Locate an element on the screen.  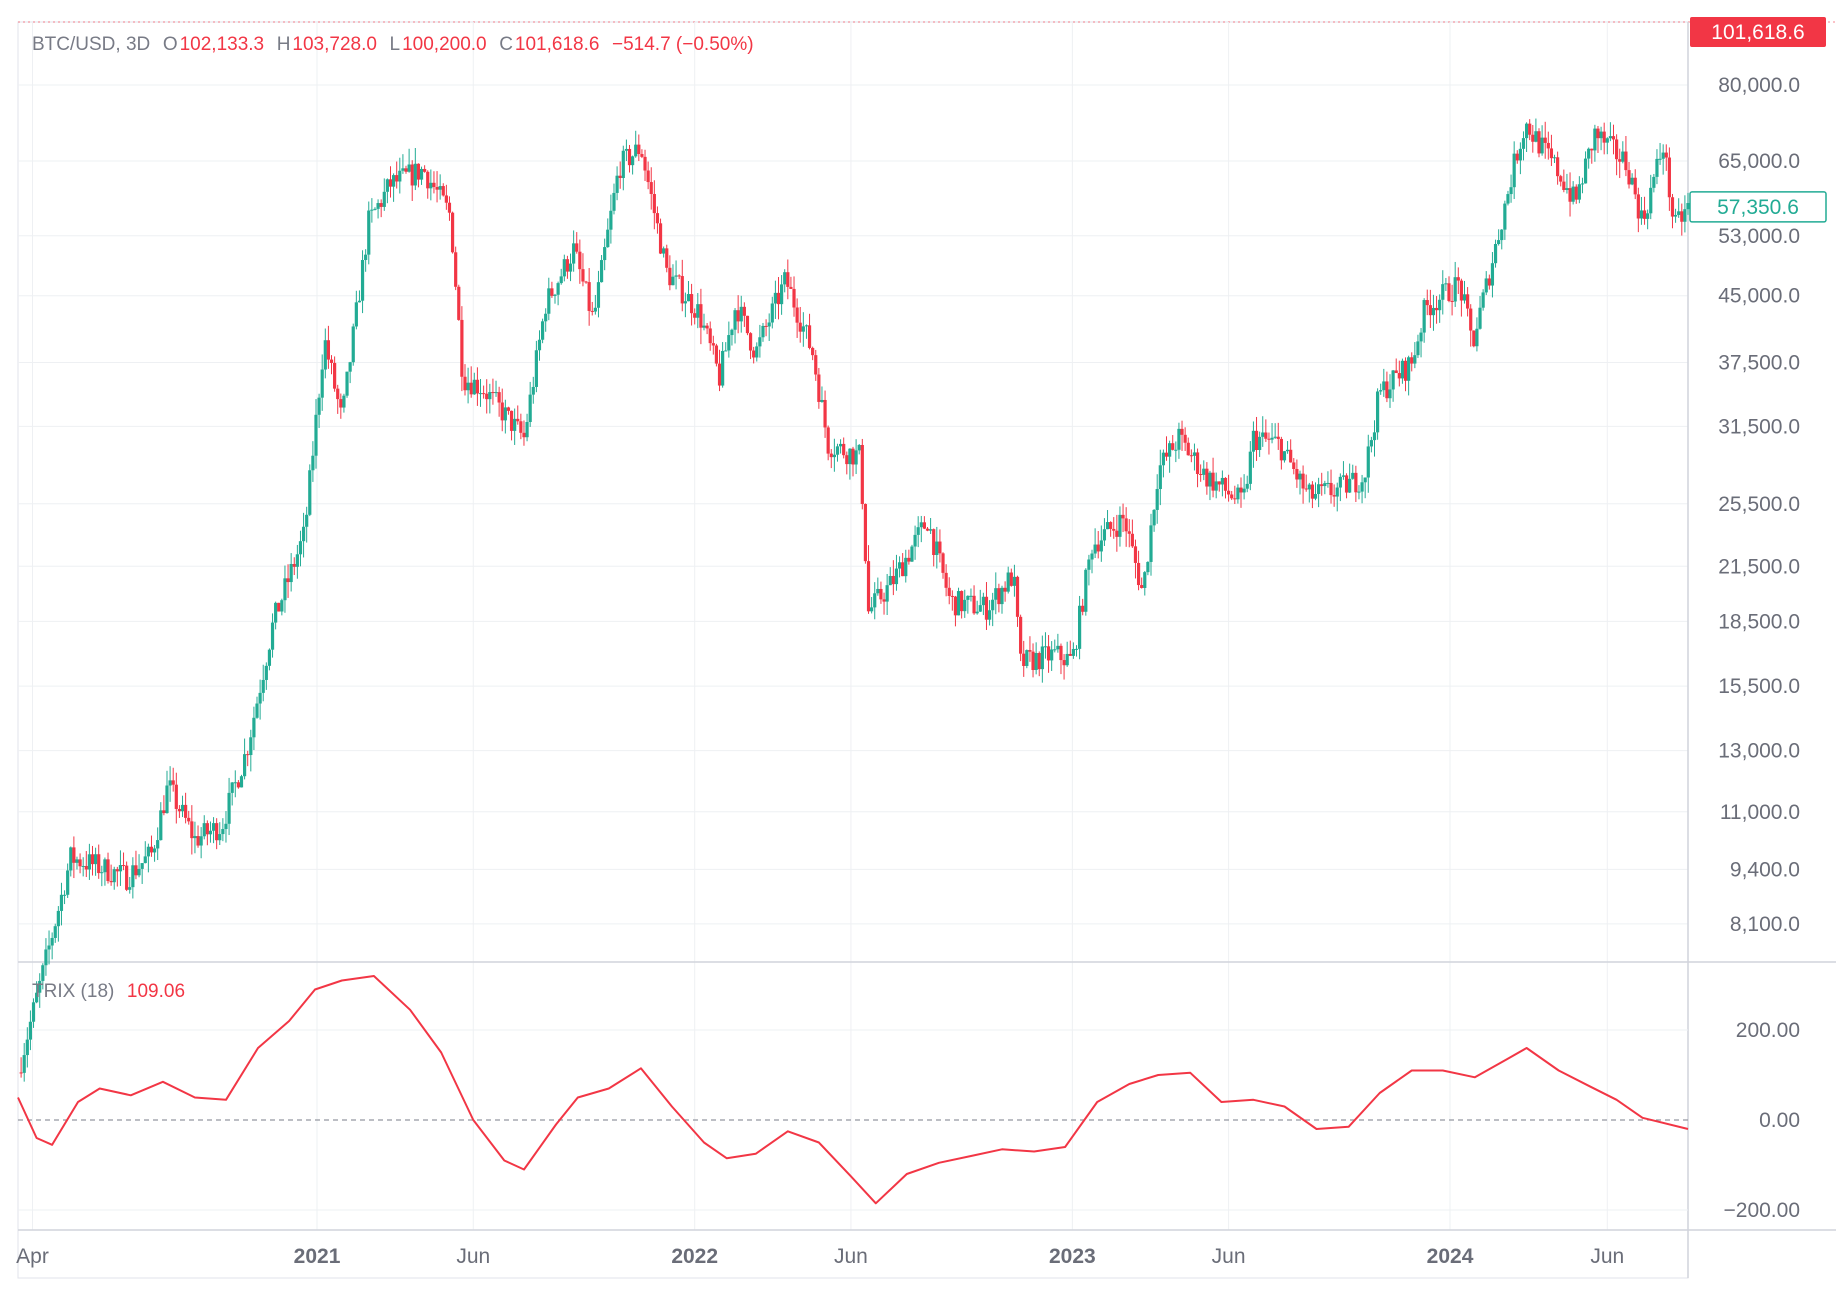
crosshair-price-tag-label: 57,350.6 is located at coordinates (1758, 207).